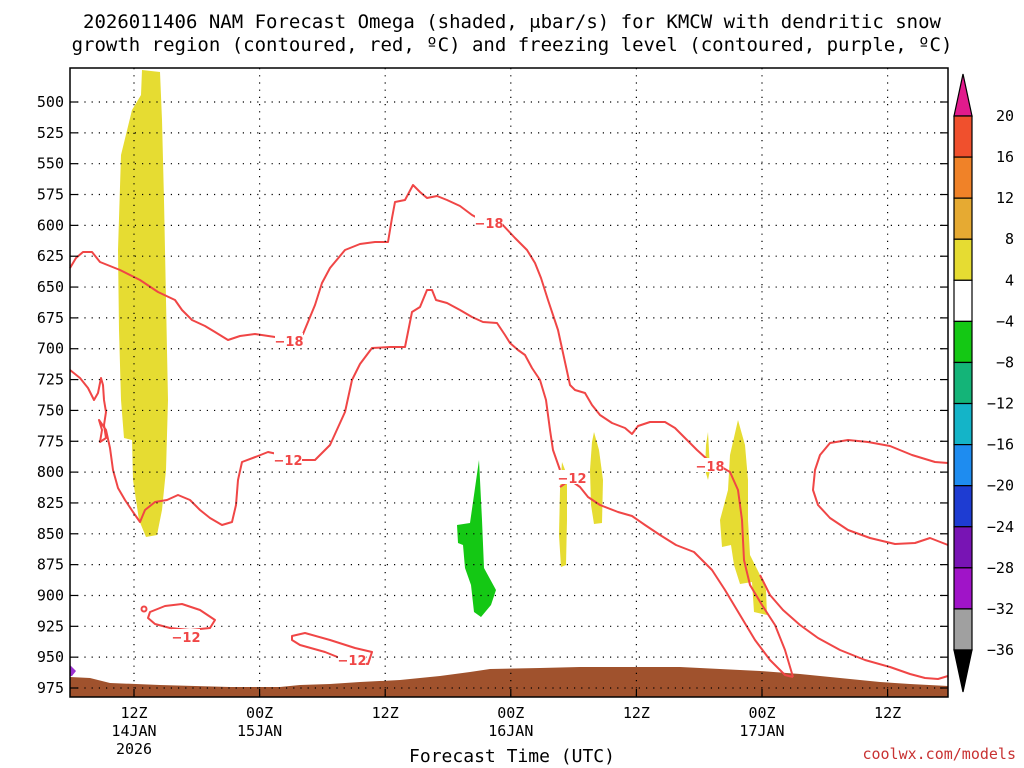  Describe the element at coordinates (1000, 609) in the screenshot. I see `colorbar-label: −32` at that location.